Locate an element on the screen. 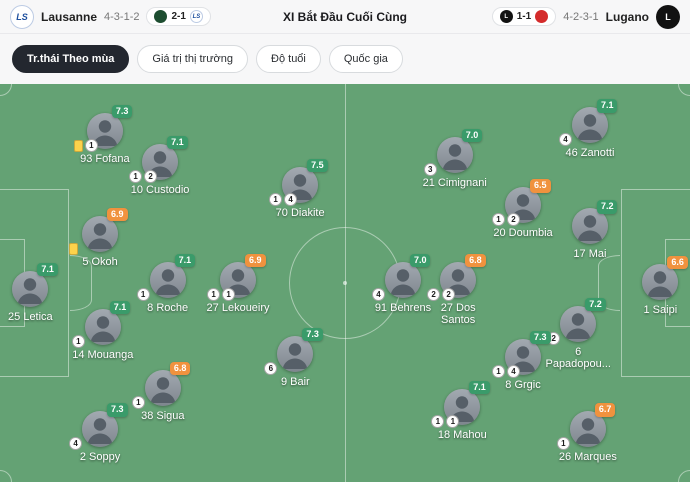  player-home-fofana: 7.3 1 93 Fofana is located at coordinates (105, 135).